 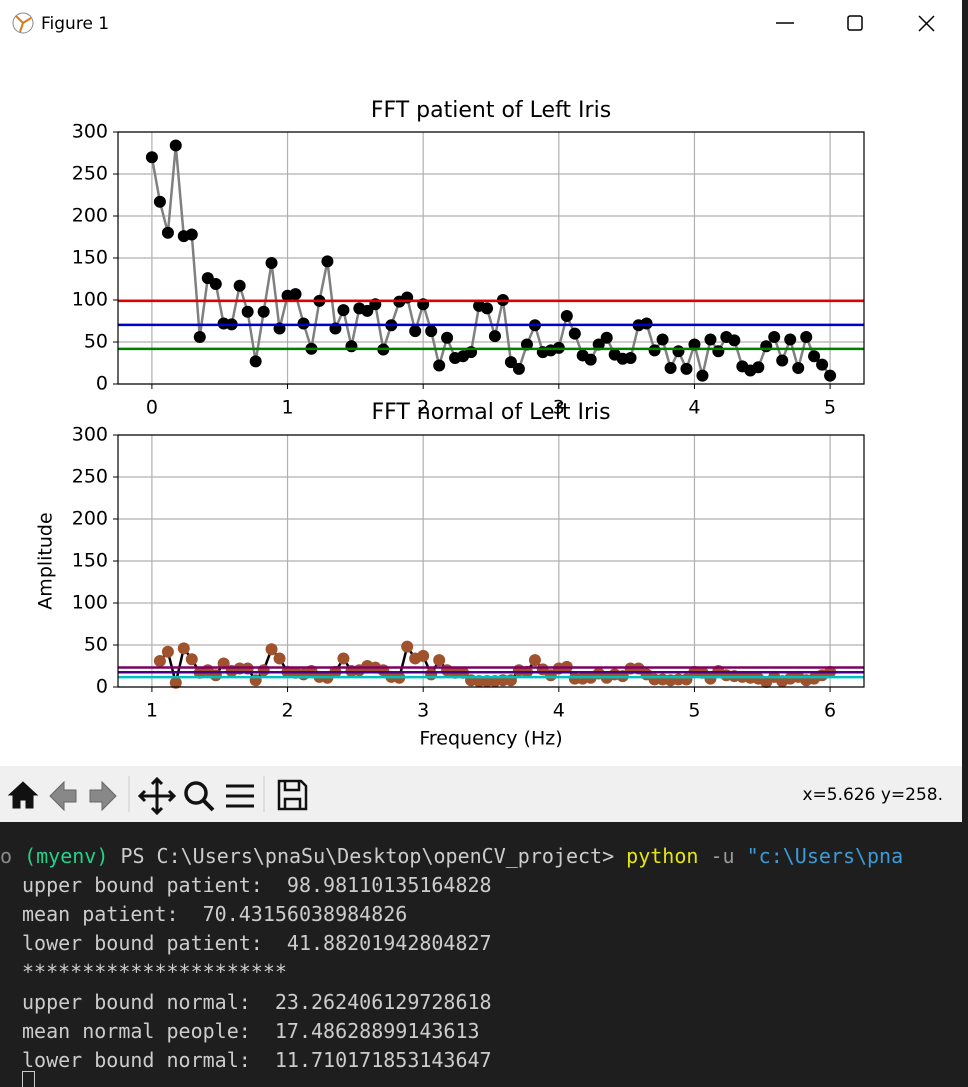 What do you see at coordinates (90, 435) in the screenshot?
I see `y-tick-label: 300` at bounding box center [90, 435].